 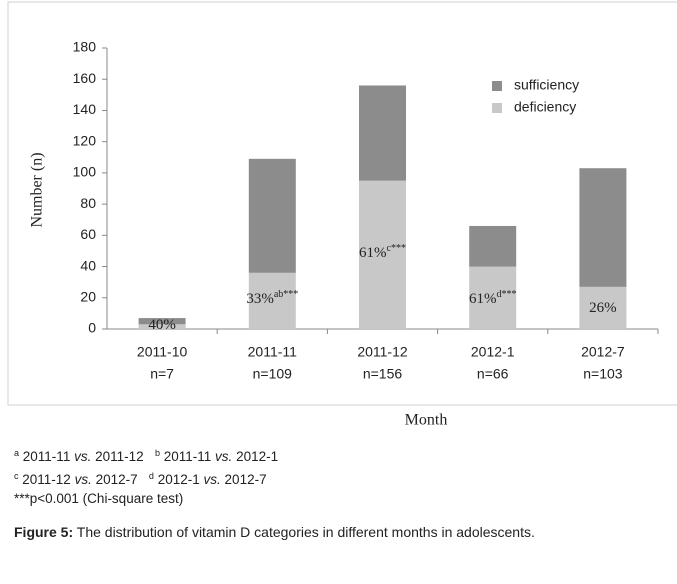 What do you see at coordinates (88, 203) in the screenshot?
I see `y-tick-label: 80` at bounding box center [88, 203].